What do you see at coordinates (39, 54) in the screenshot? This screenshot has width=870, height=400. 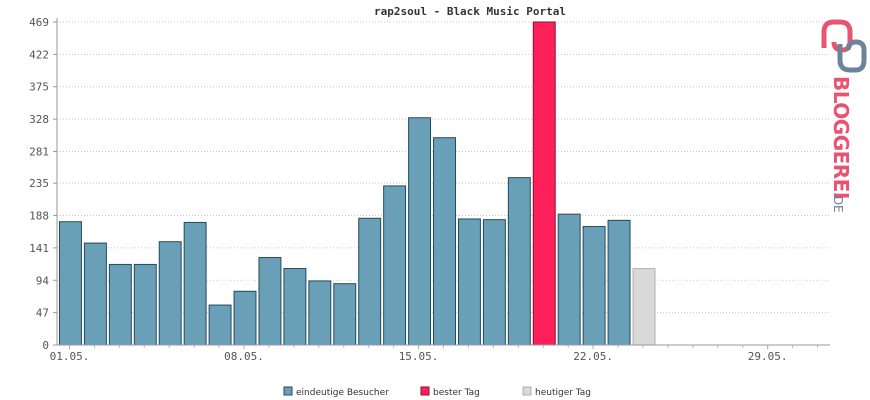 I see `y-tick-label: 422` at bounding box center [39, 54].